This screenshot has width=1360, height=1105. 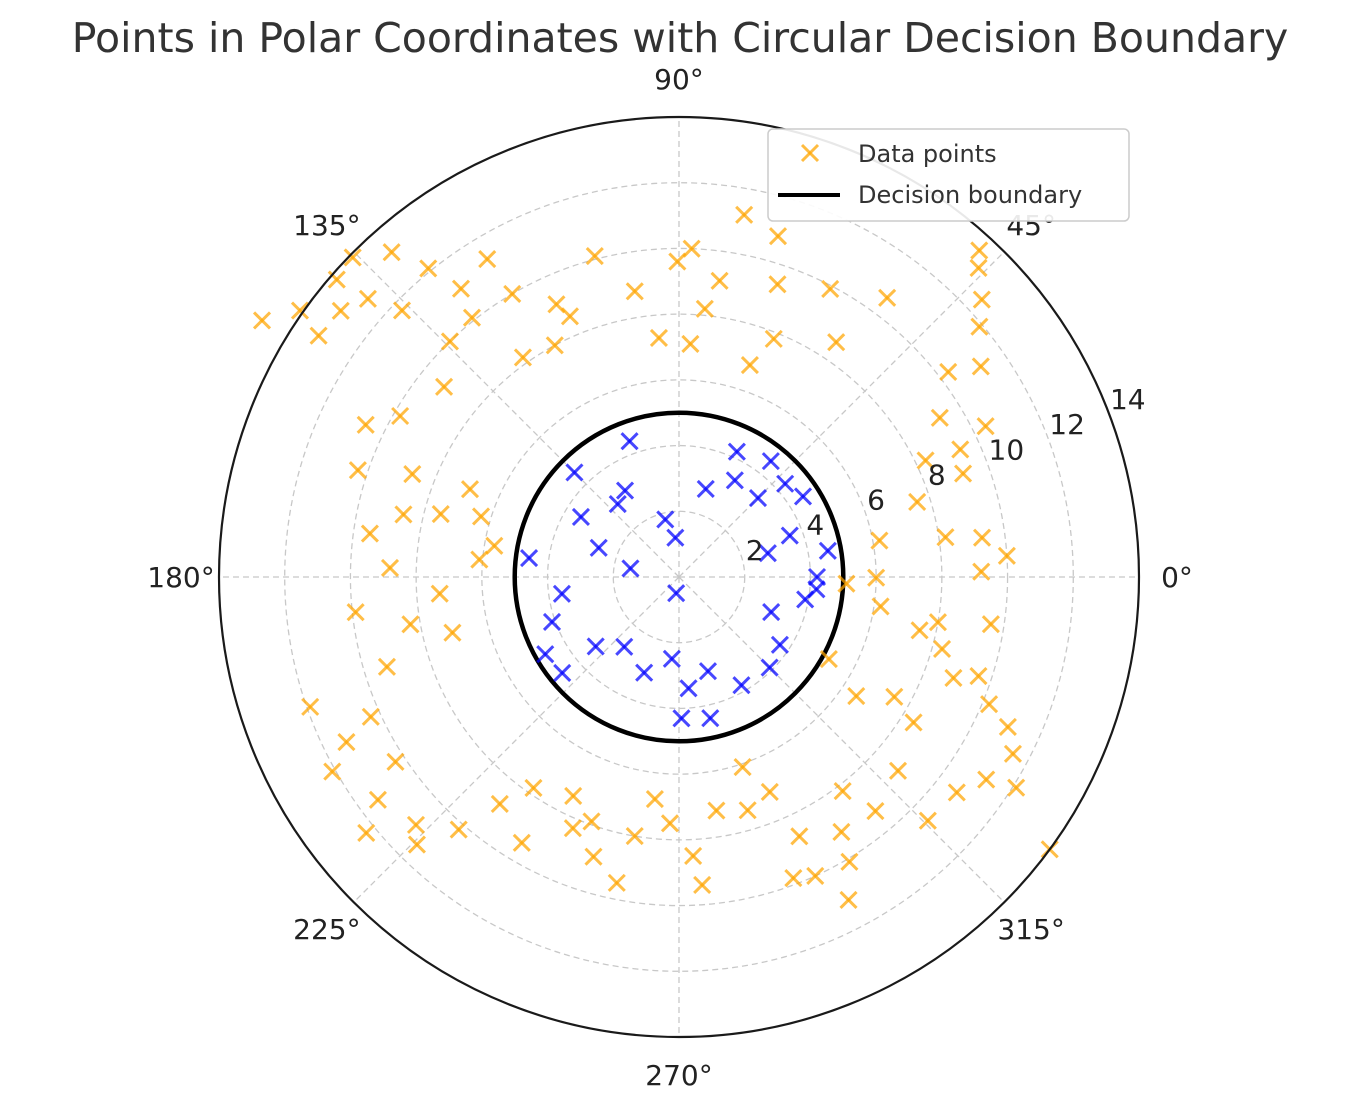 I want to click on radial-tick-label: 6, so click(x=876, y=500).